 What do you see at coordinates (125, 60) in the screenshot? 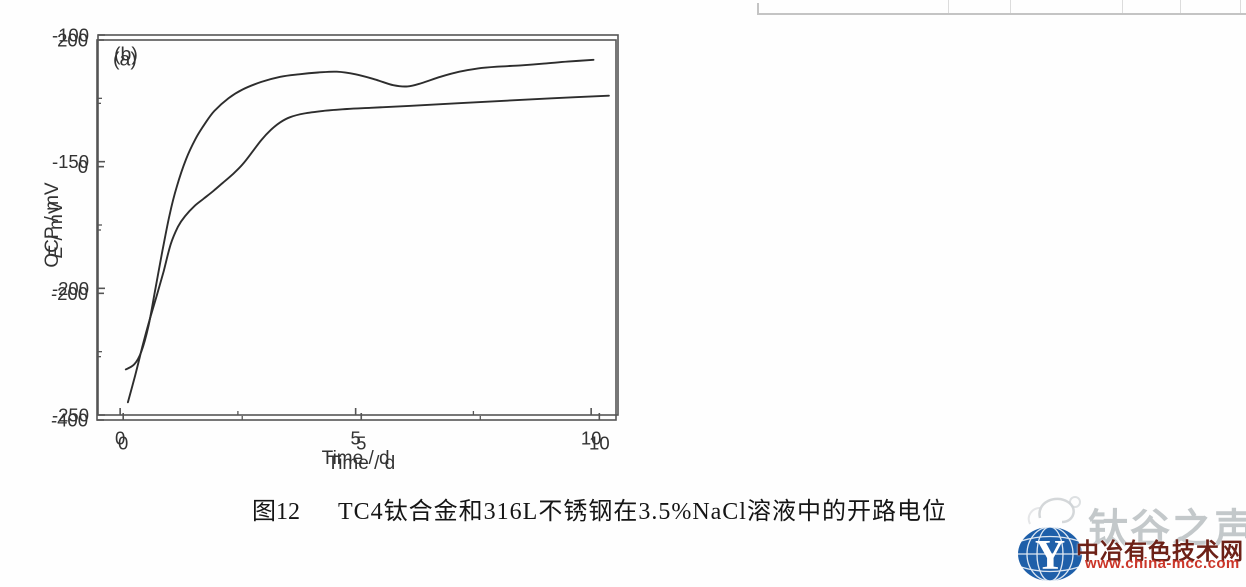
I see `panel-label: (a)` at bounding box center [125, 60].